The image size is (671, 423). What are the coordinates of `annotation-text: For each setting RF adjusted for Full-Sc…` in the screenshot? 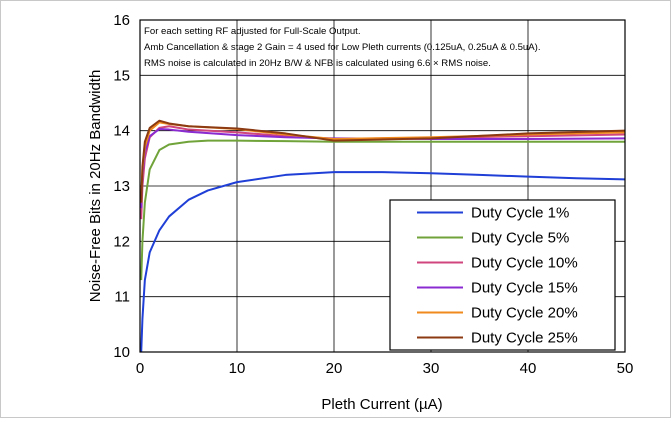 It's located at (252, 31).